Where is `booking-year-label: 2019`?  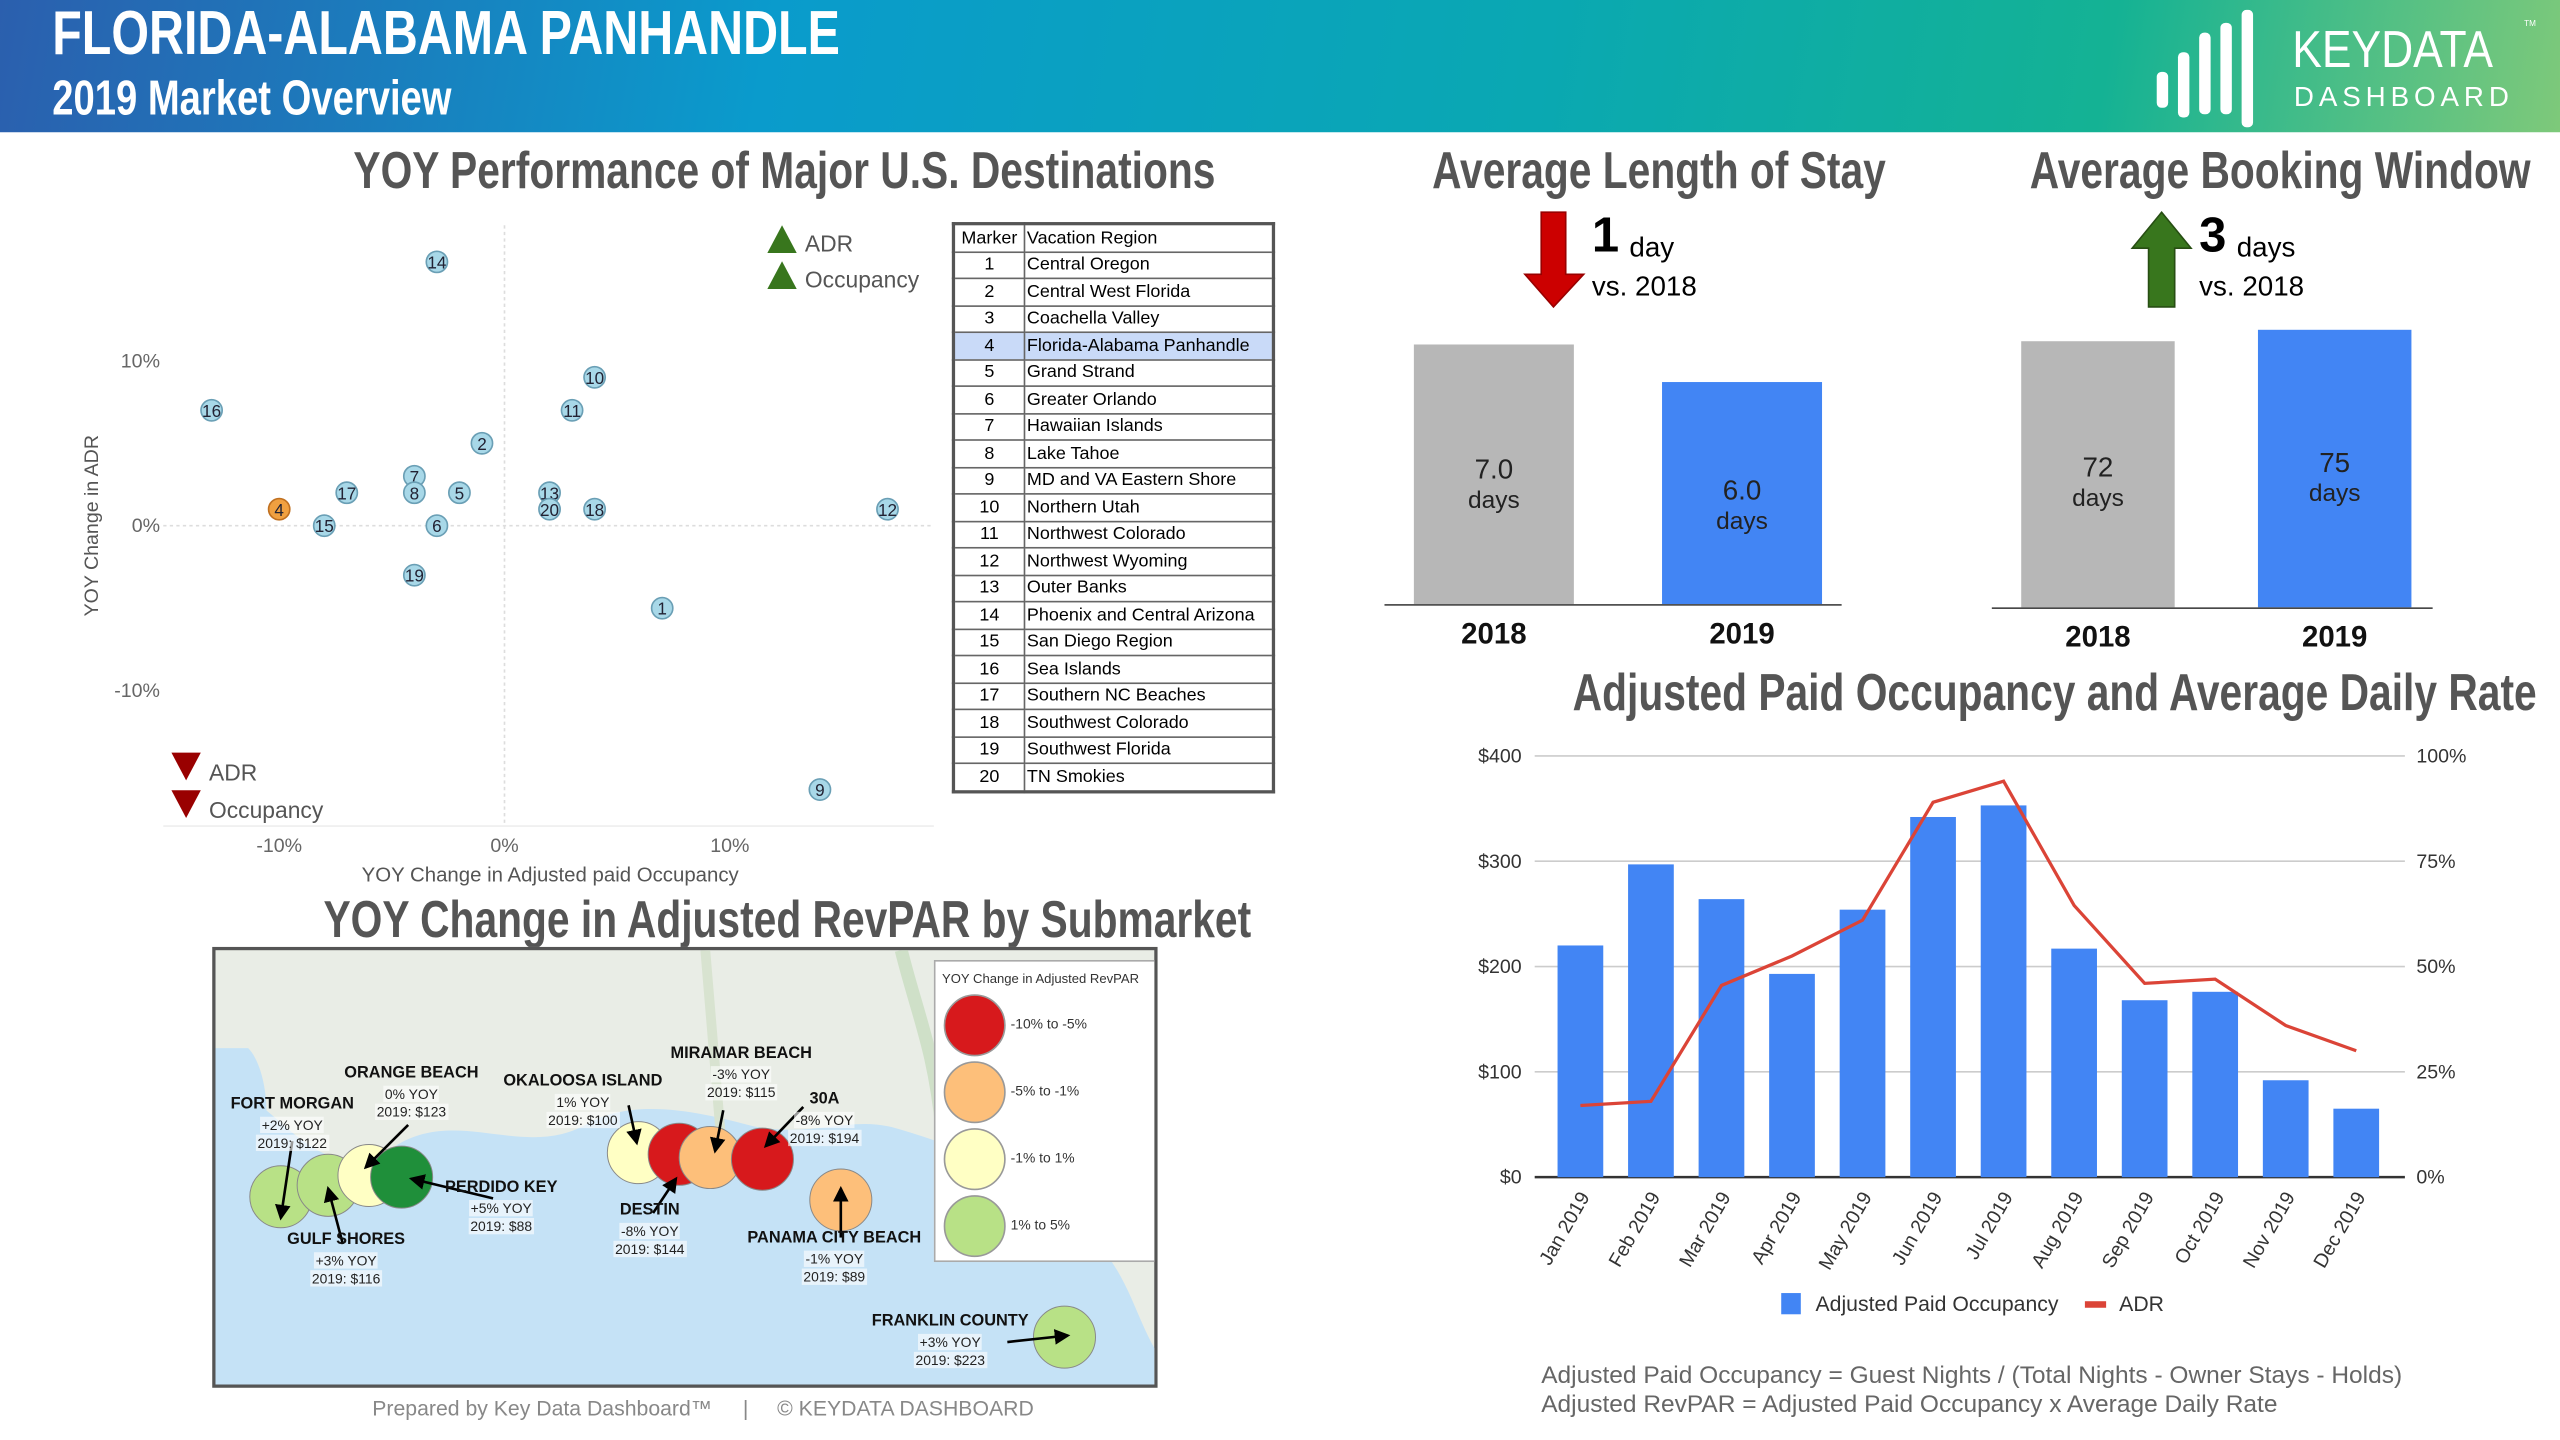
booking-year-label: 2019 is located at coordinates (2334, 637).